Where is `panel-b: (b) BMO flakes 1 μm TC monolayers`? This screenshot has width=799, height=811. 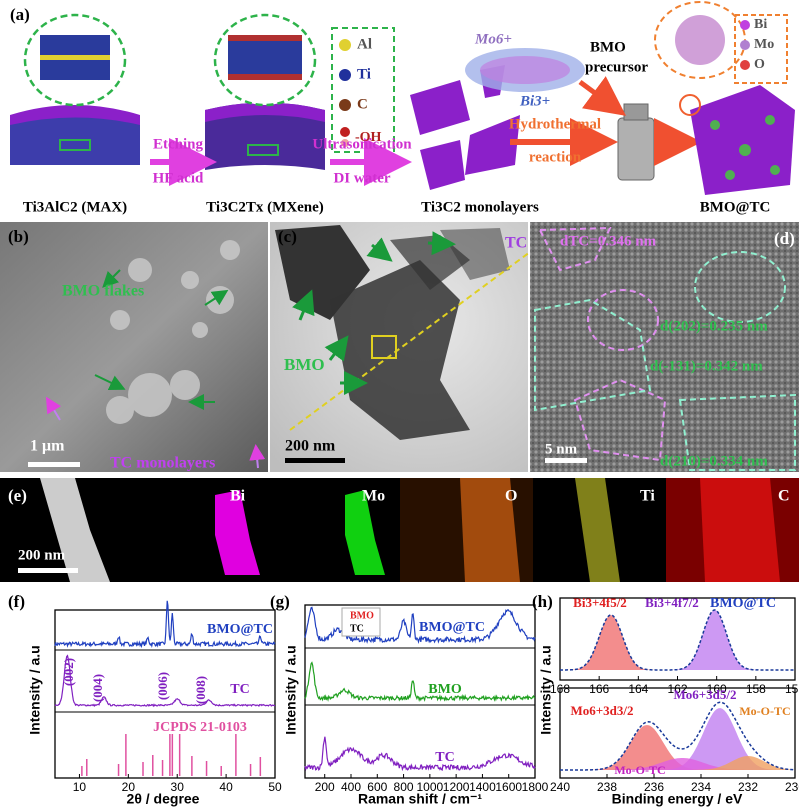
panel-b: (b) BMO flakes 1 μm TC monolayers is located at coordinates (134, 347).